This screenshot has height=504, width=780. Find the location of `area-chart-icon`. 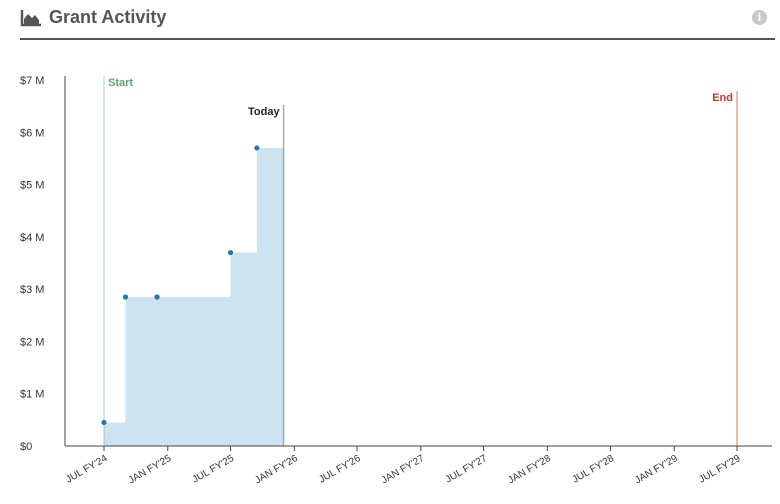

area-chart-icon is located at coordinates (30, 18).